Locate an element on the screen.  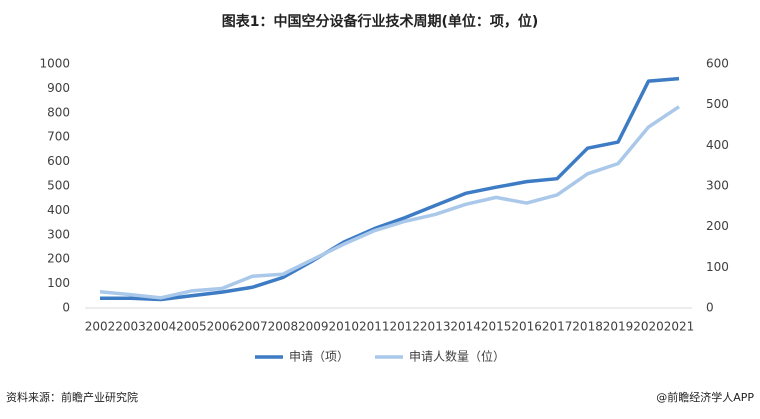
y2-tick-label: 500 is located at coordinates (717, 104).